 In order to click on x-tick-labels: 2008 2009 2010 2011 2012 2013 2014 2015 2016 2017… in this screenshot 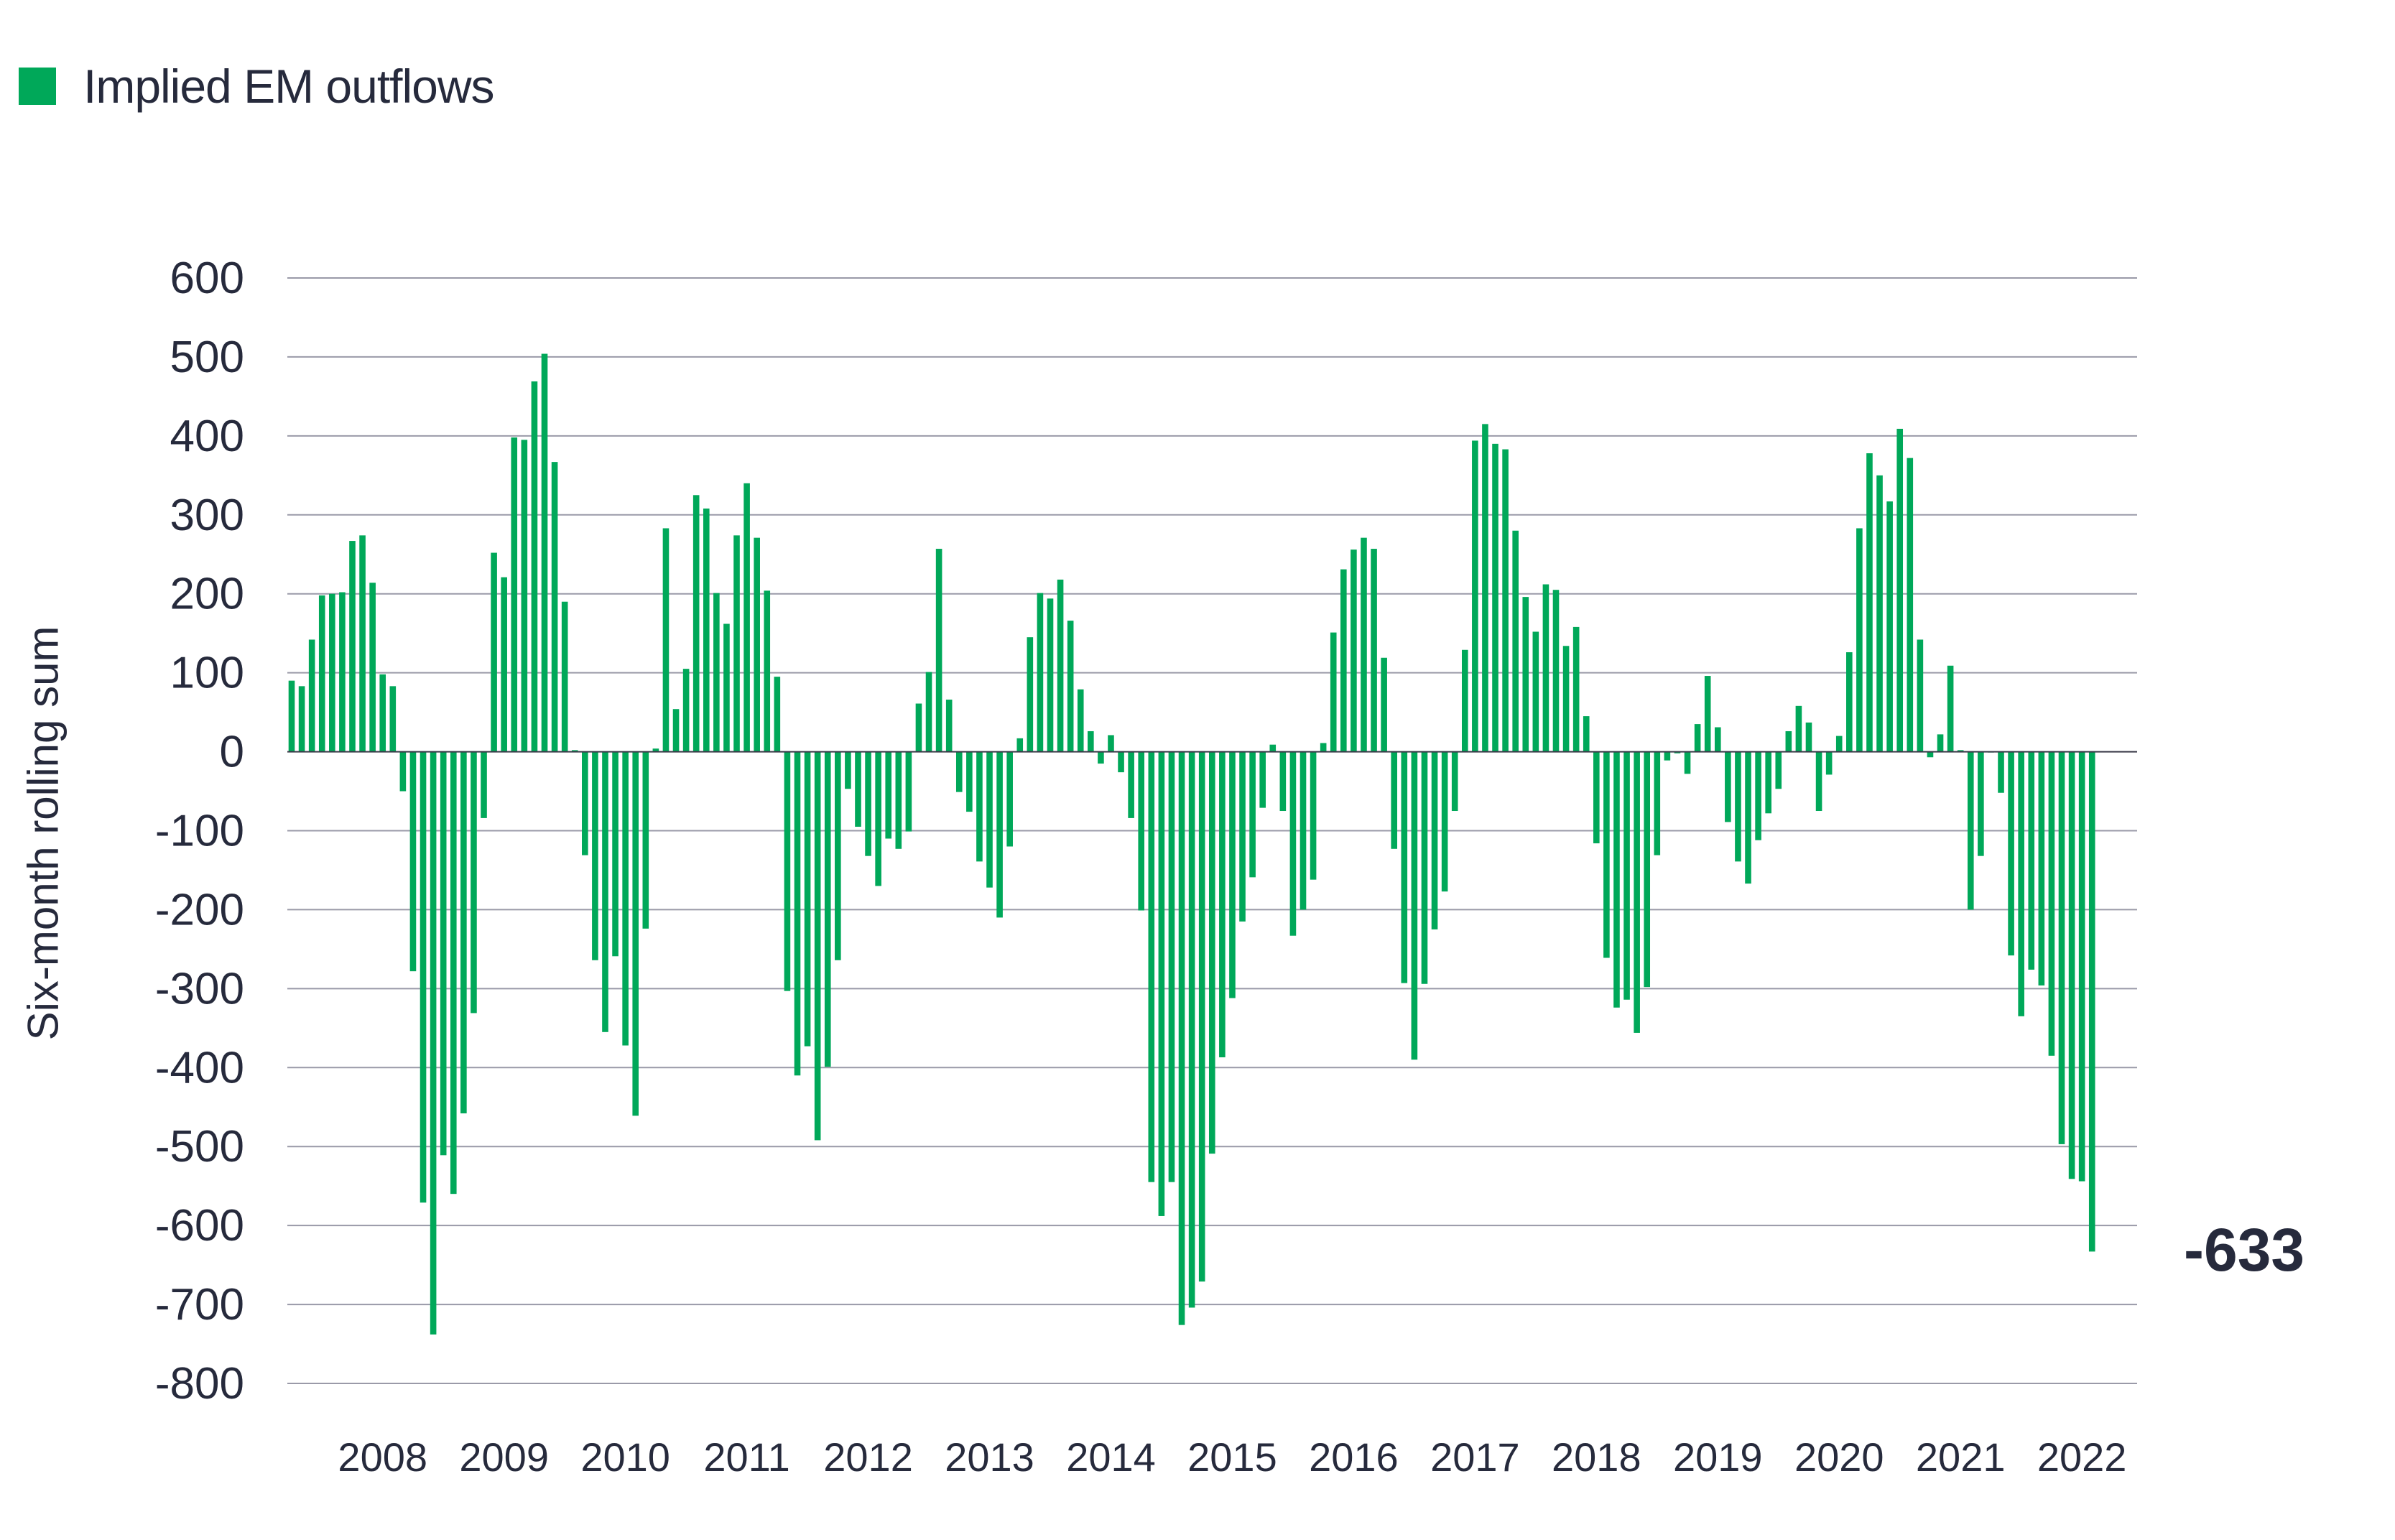, I will do `click(1232, 1457)`.